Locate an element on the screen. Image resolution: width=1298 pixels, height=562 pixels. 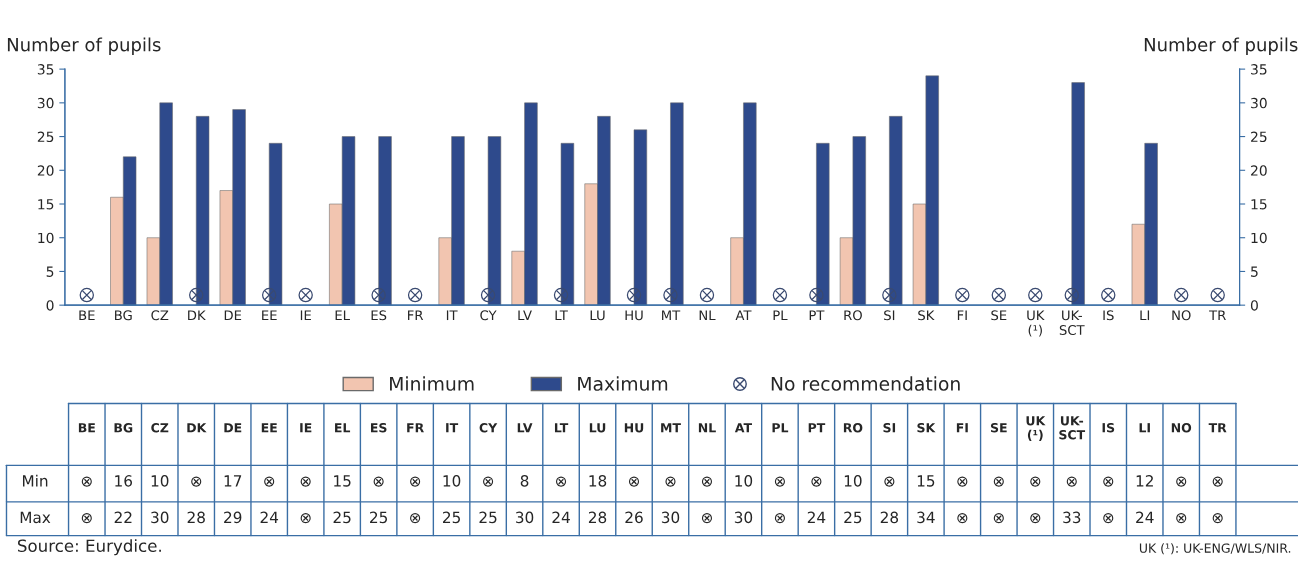
category-label: NO is located at coordinates (1181, 427).